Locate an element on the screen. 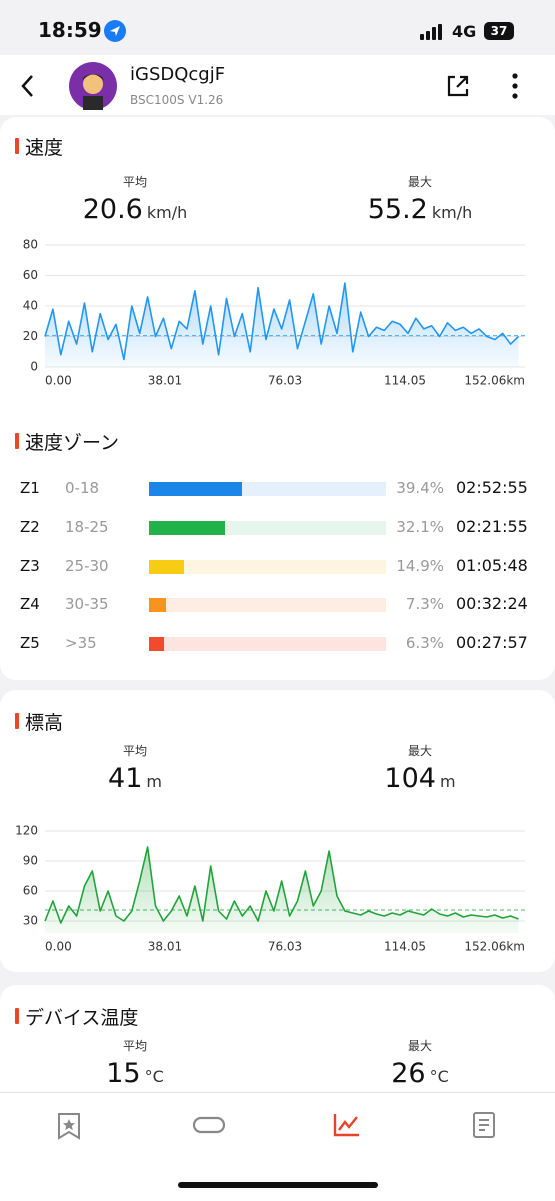  tab-device is located at coordinates (209, 1125).